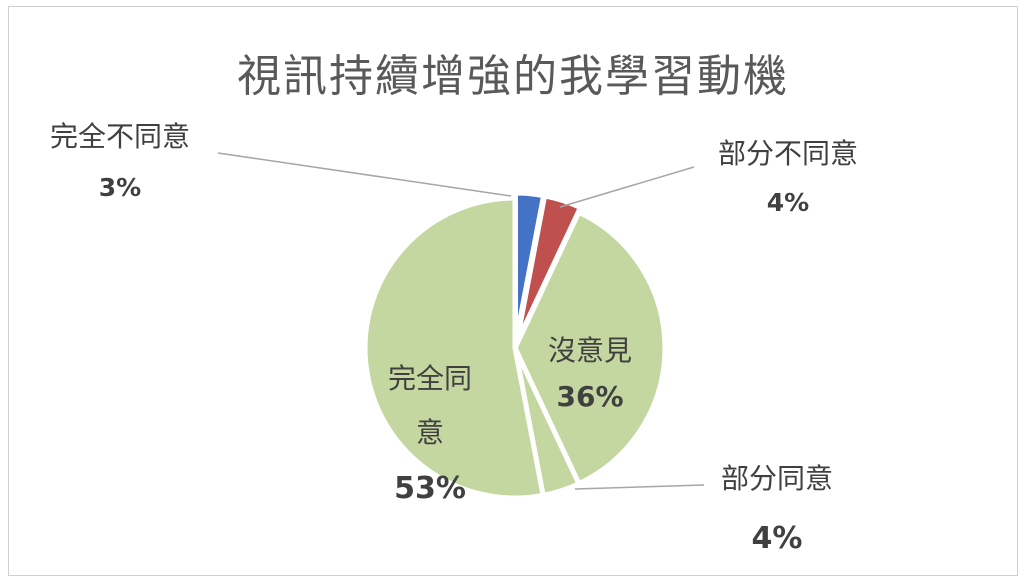 The width and height of the screenshot is (1026, 582). I want to click on slice-value-4: 53%, so click(430, 488).